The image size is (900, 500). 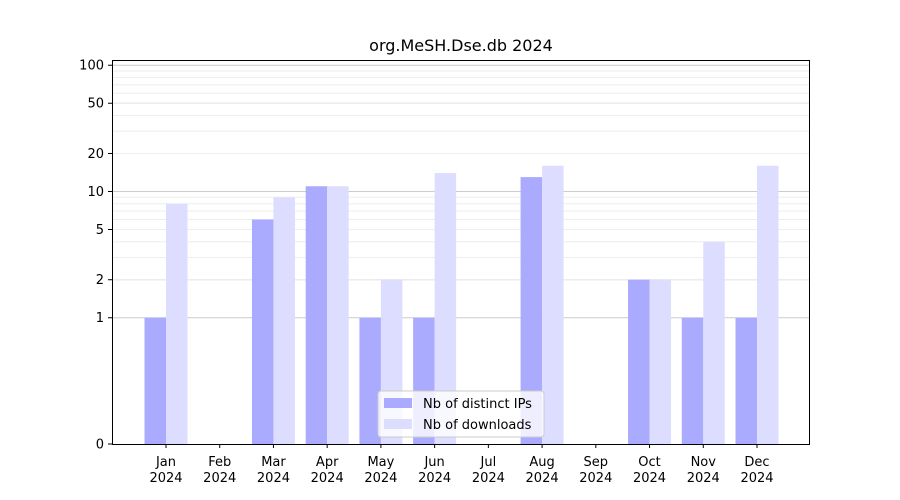 I want to click on y-tick-label: 50, so click(x=95, y=104).